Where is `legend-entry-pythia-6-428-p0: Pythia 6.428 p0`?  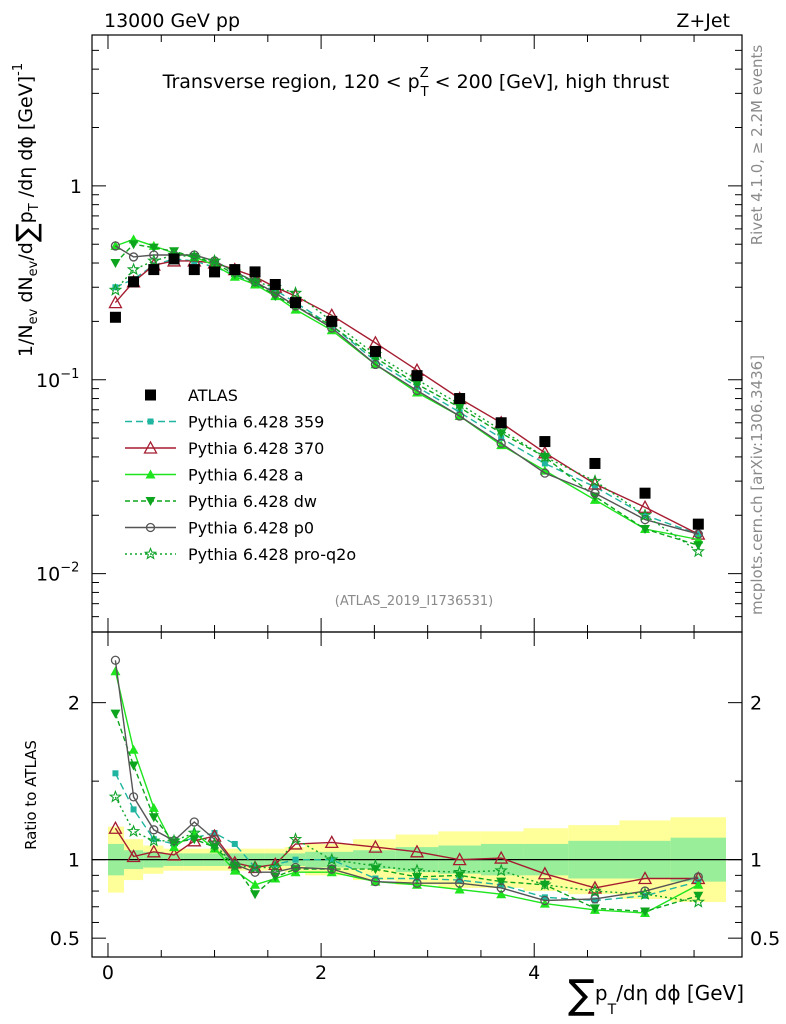
legend-entry-pythia-6-428-p0: Pythia 6.428 p0 is located at coordinates (219, 528).